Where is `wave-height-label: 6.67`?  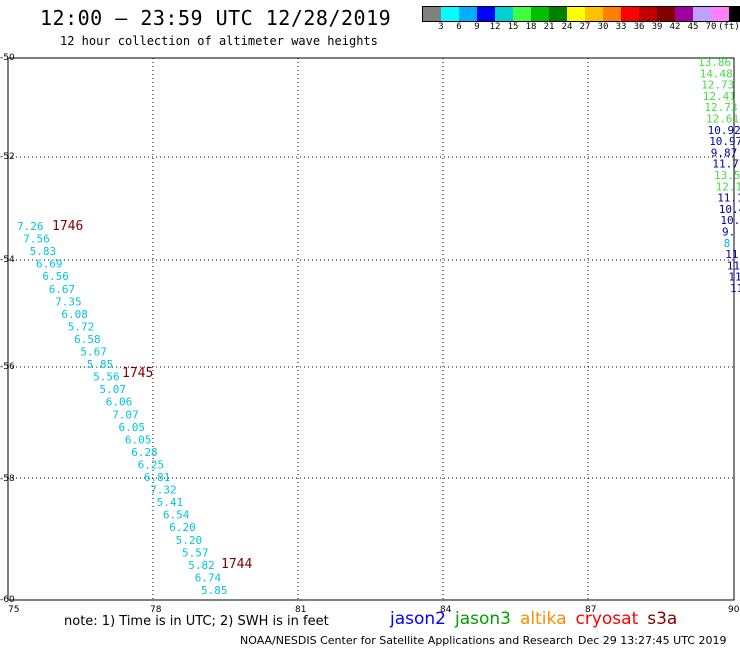 wave-height-label: 6.67 is located at coordinates (62, 289).